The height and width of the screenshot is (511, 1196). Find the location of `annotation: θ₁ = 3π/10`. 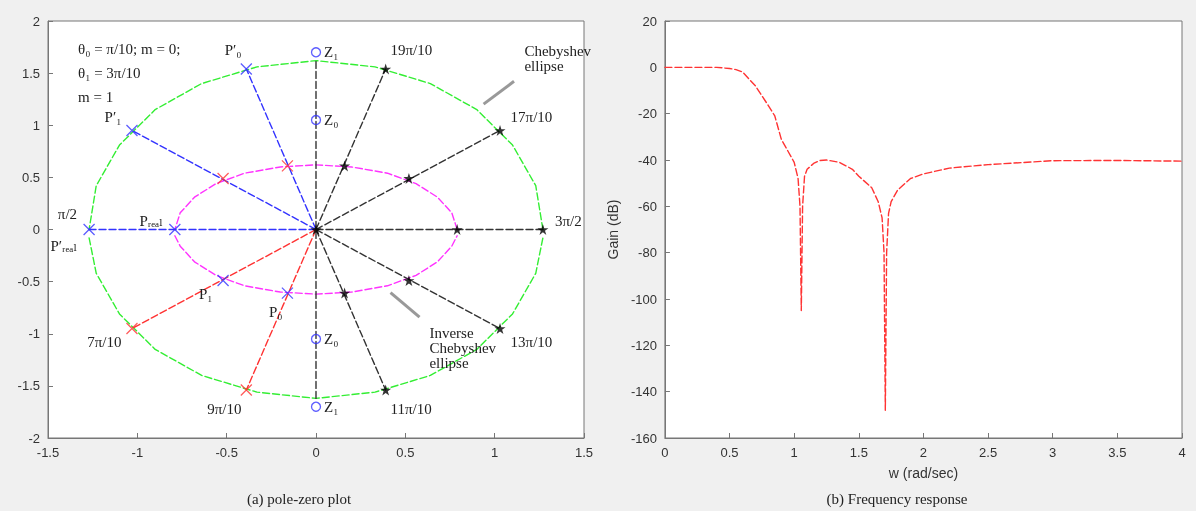

annotation: θ₁ = 3π/10 is located at coordinates (109, 73).